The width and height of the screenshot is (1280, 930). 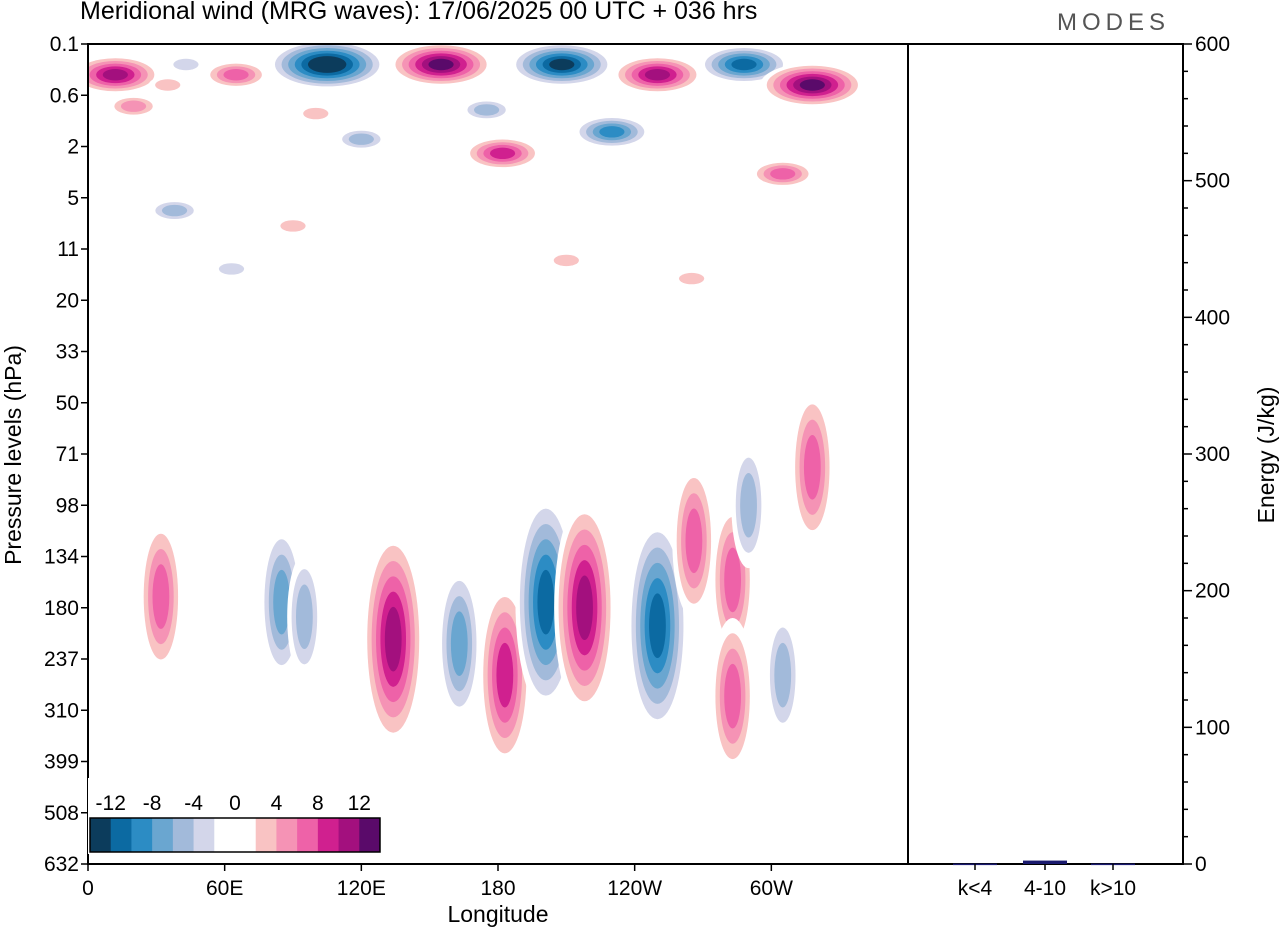 What do you see at coordinates (1114, 22) in the screenshot?
I see `brand-logo: MODES` at bounding box center [1114, 22].